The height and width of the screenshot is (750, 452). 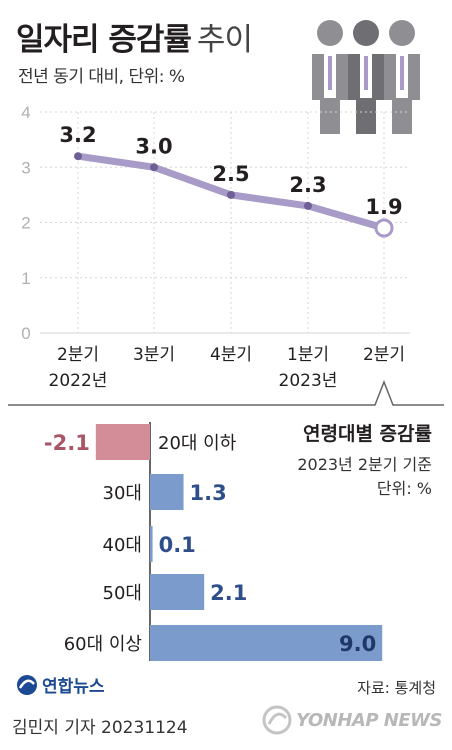 I want to click on y-tick-label: 2, so click(x=25, y=223).